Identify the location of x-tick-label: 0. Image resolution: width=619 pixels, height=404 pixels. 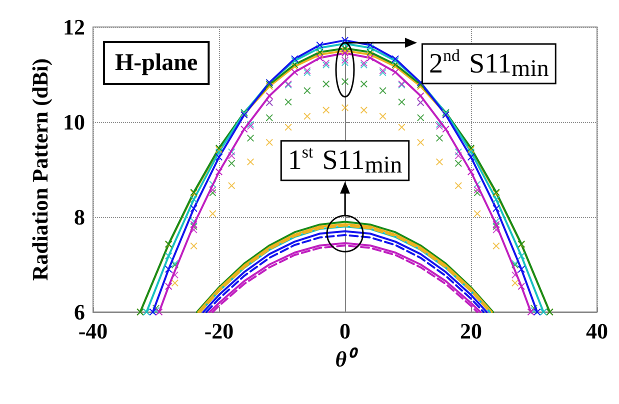
(345, 331).